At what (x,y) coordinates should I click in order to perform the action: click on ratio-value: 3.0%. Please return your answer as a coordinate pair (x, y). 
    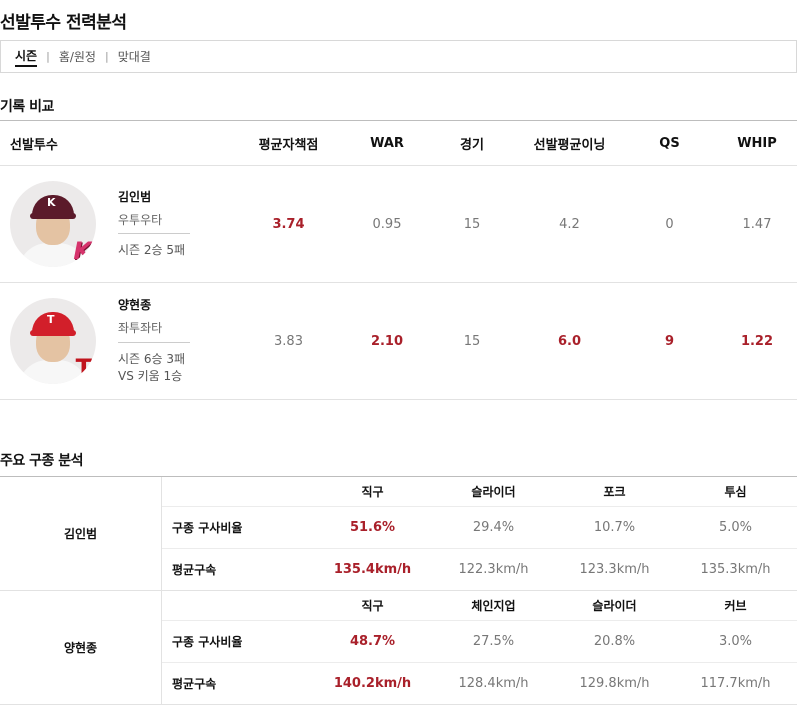
    Looking at the image, I should click on (735, 641).